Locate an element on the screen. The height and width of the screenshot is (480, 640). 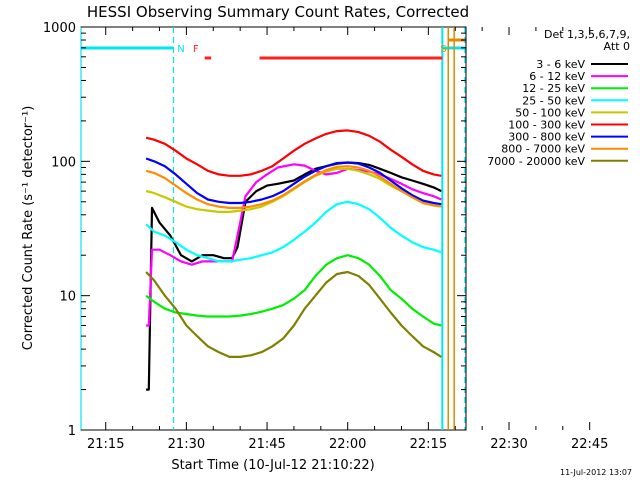
x-tick-label: 21:45 is located at coordinates (266, 444).